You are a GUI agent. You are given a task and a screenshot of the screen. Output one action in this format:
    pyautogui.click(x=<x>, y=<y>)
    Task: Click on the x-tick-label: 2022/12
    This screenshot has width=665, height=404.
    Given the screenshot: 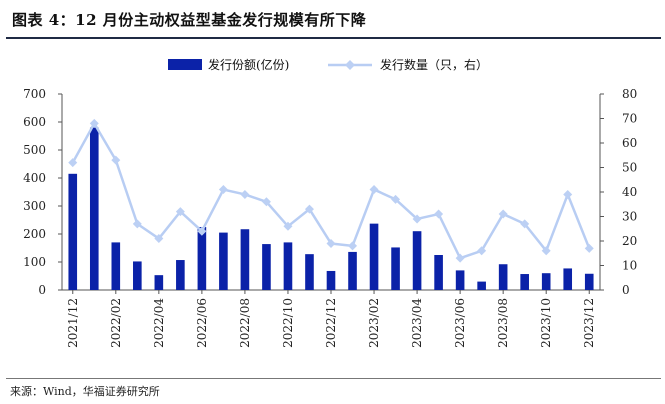 What is the action you would take?
    pyautogui.click(x=331, y=323)
    